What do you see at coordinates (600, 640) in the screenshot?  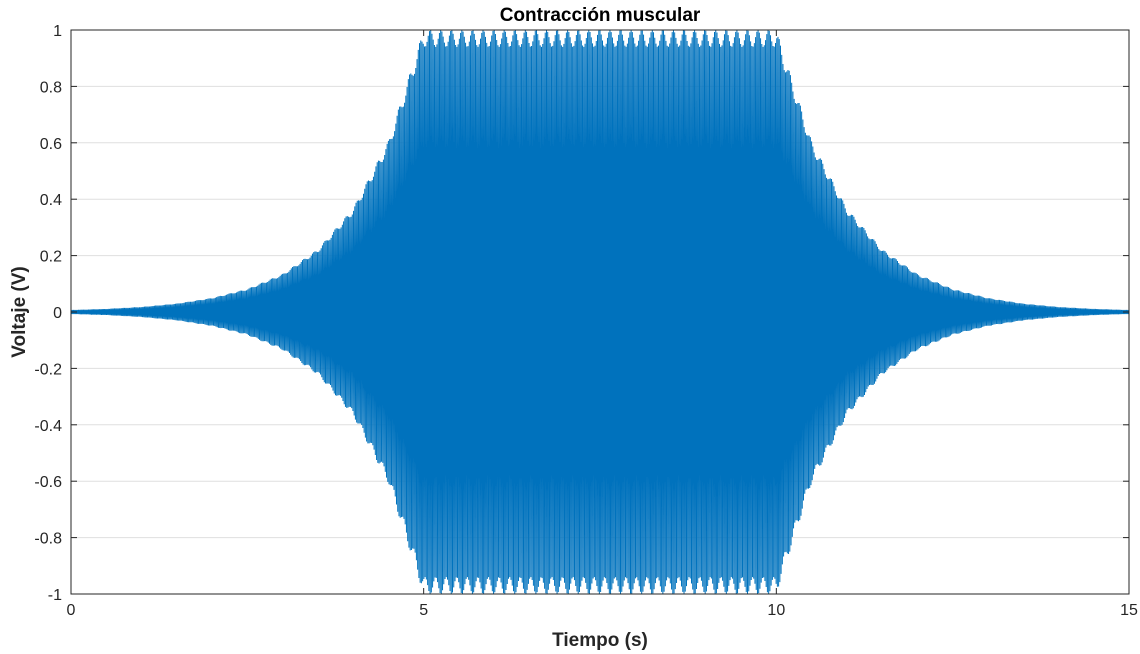 I see `x-axis-title: Tiempo (s)` at bounding box center [600, 640].